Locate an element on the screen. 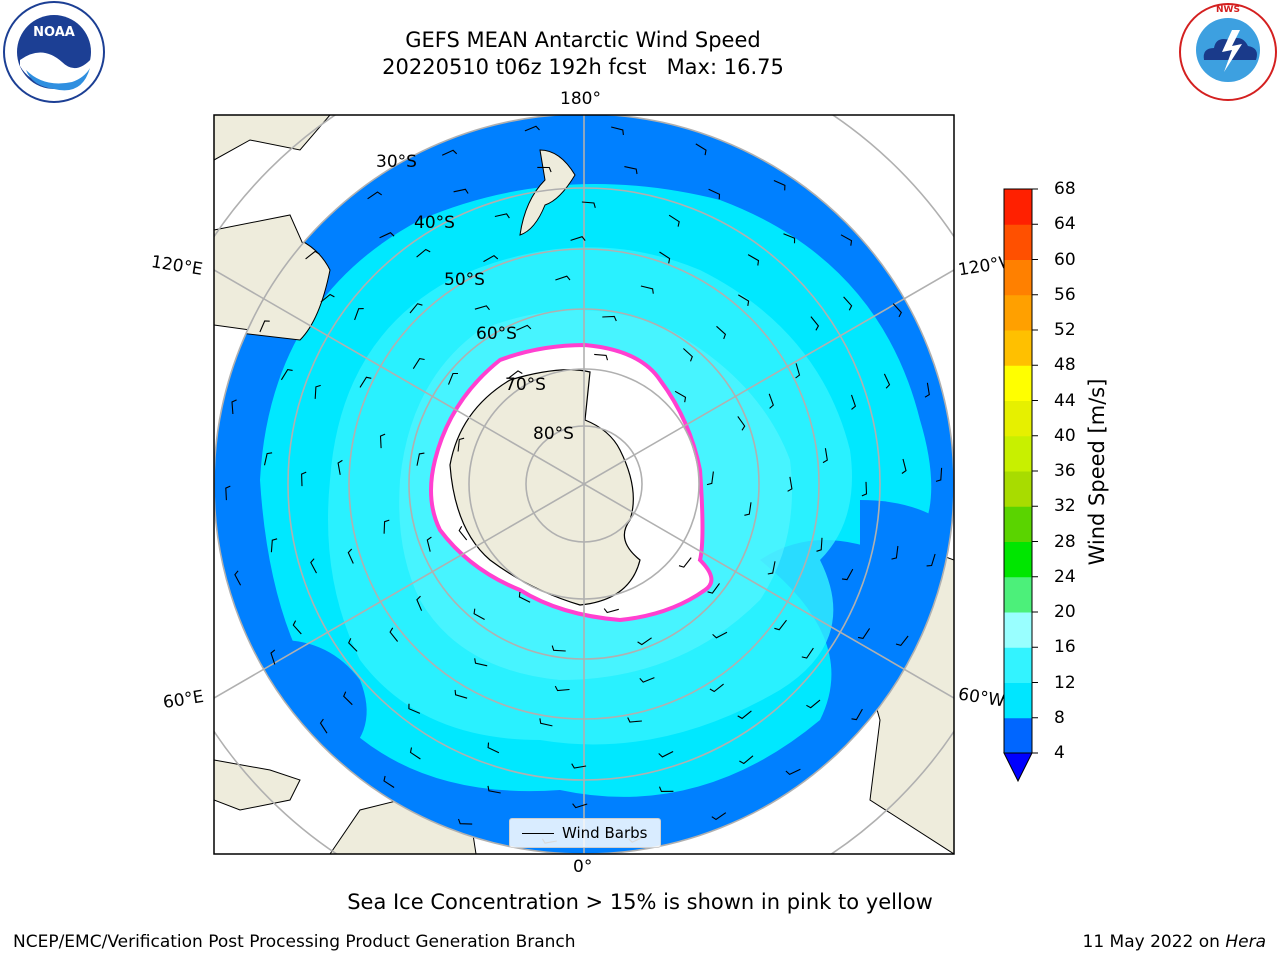 This screenshot has width=1280, height=960. colorbar-under-arrow is located at coordinates (1018, 767).